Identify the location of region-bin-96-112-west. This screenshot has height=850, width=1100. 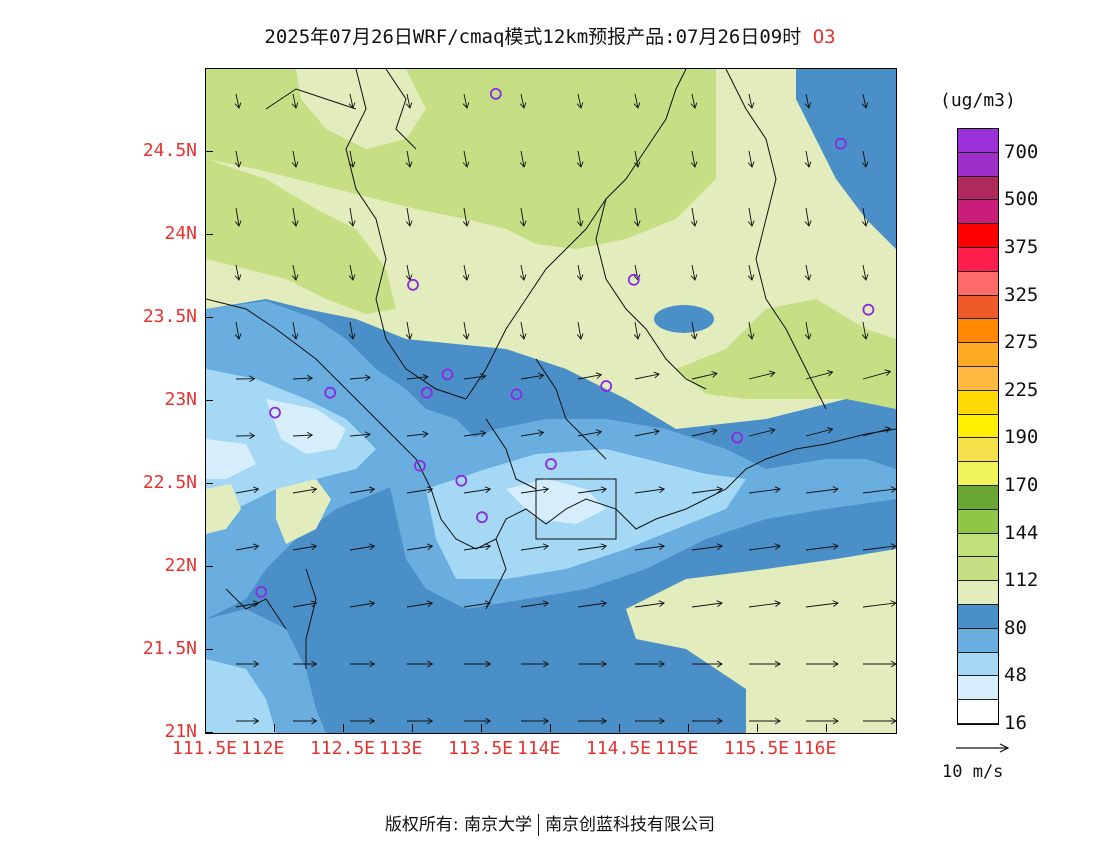
(301, 236).